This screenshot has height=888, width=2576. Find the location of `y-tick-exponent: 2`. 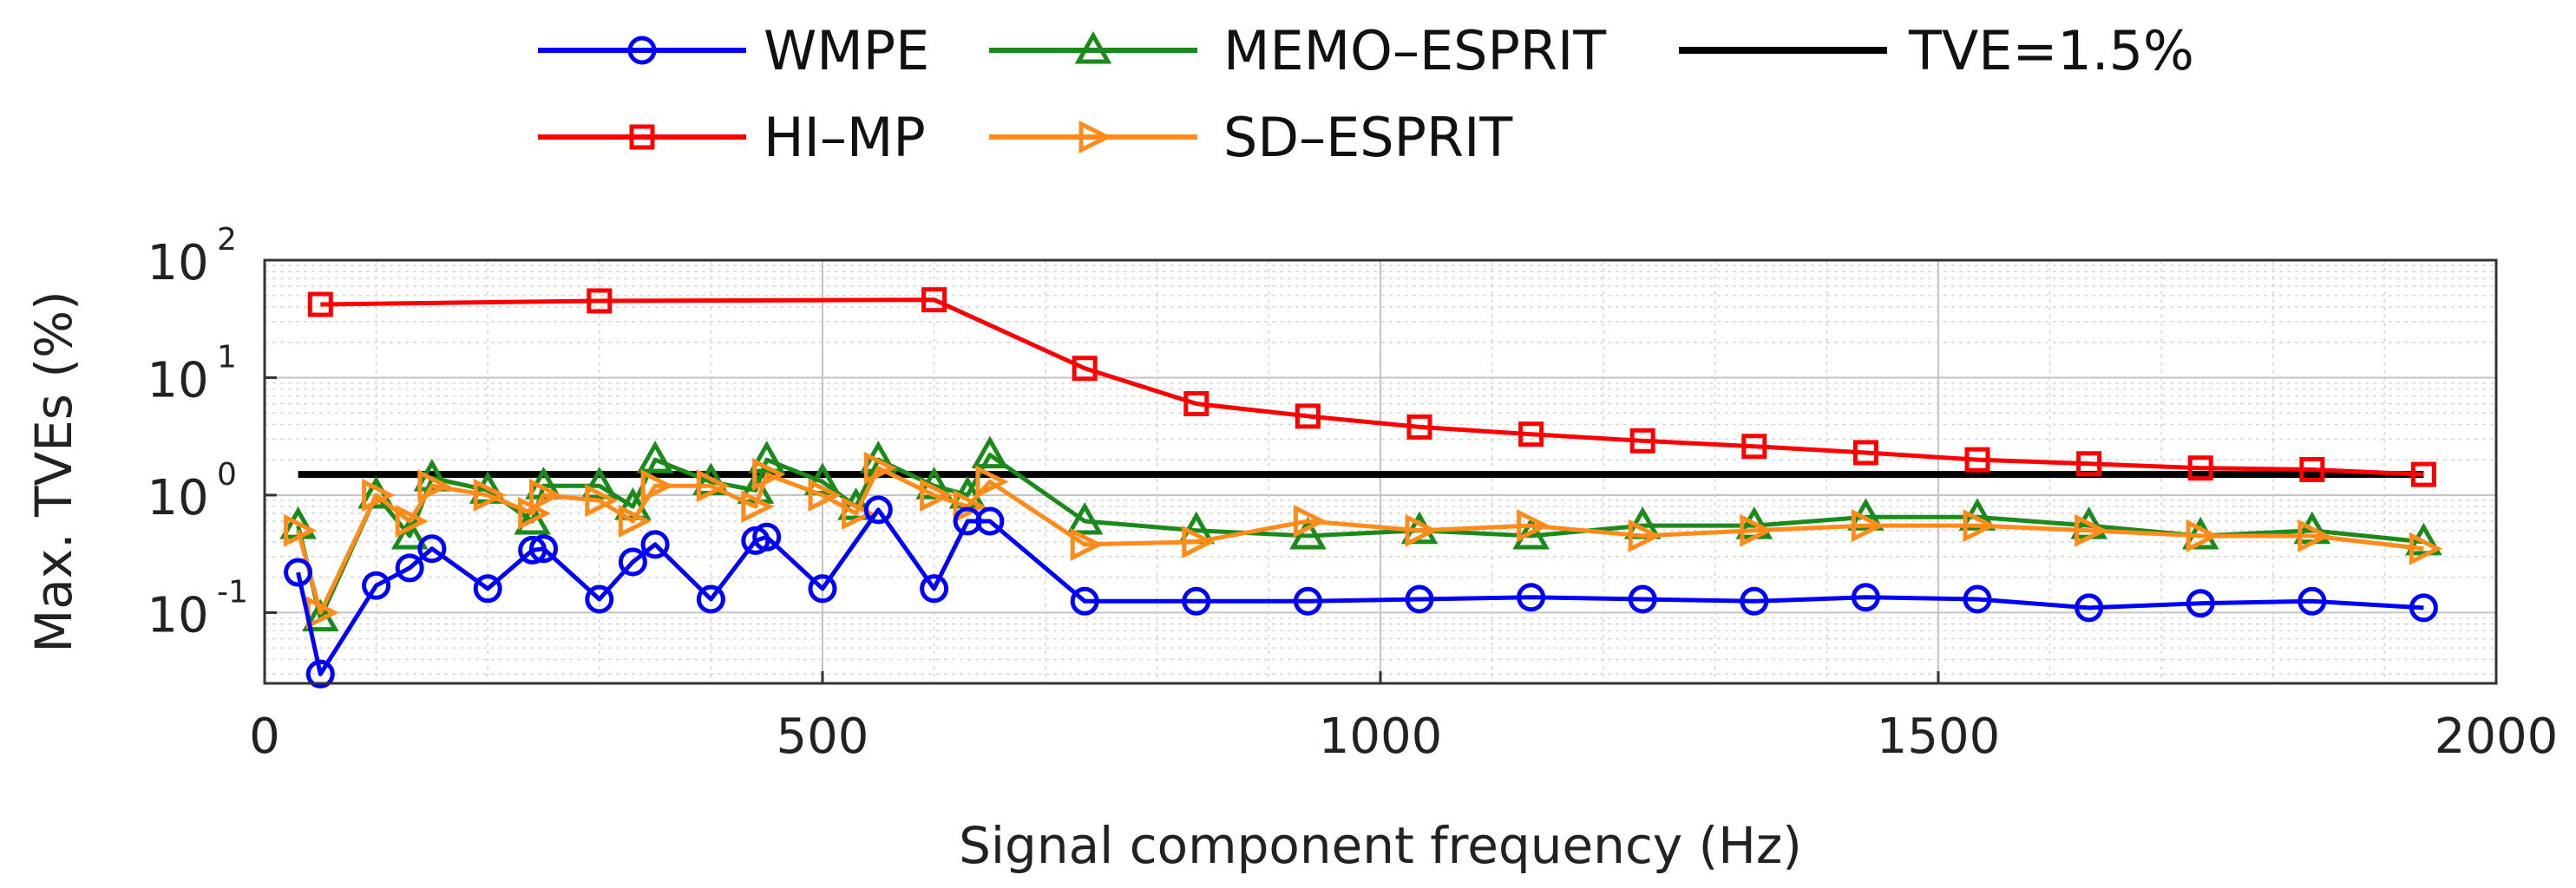

y-tick-exponent: 2 is located at coordinates (227, 240).